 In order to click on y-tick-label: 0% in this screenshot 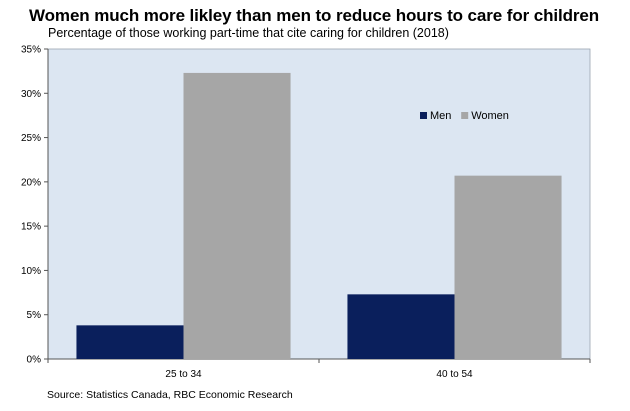, I will do `click(34, 360)`.